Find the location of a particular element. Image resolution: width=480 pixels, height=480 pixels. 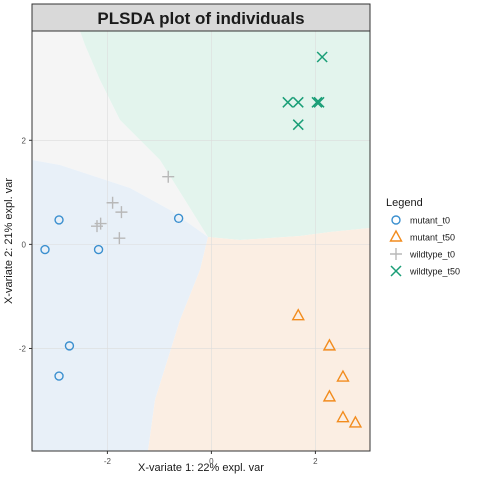

y-tick-label: 2 is located at coordinates (24, 140).